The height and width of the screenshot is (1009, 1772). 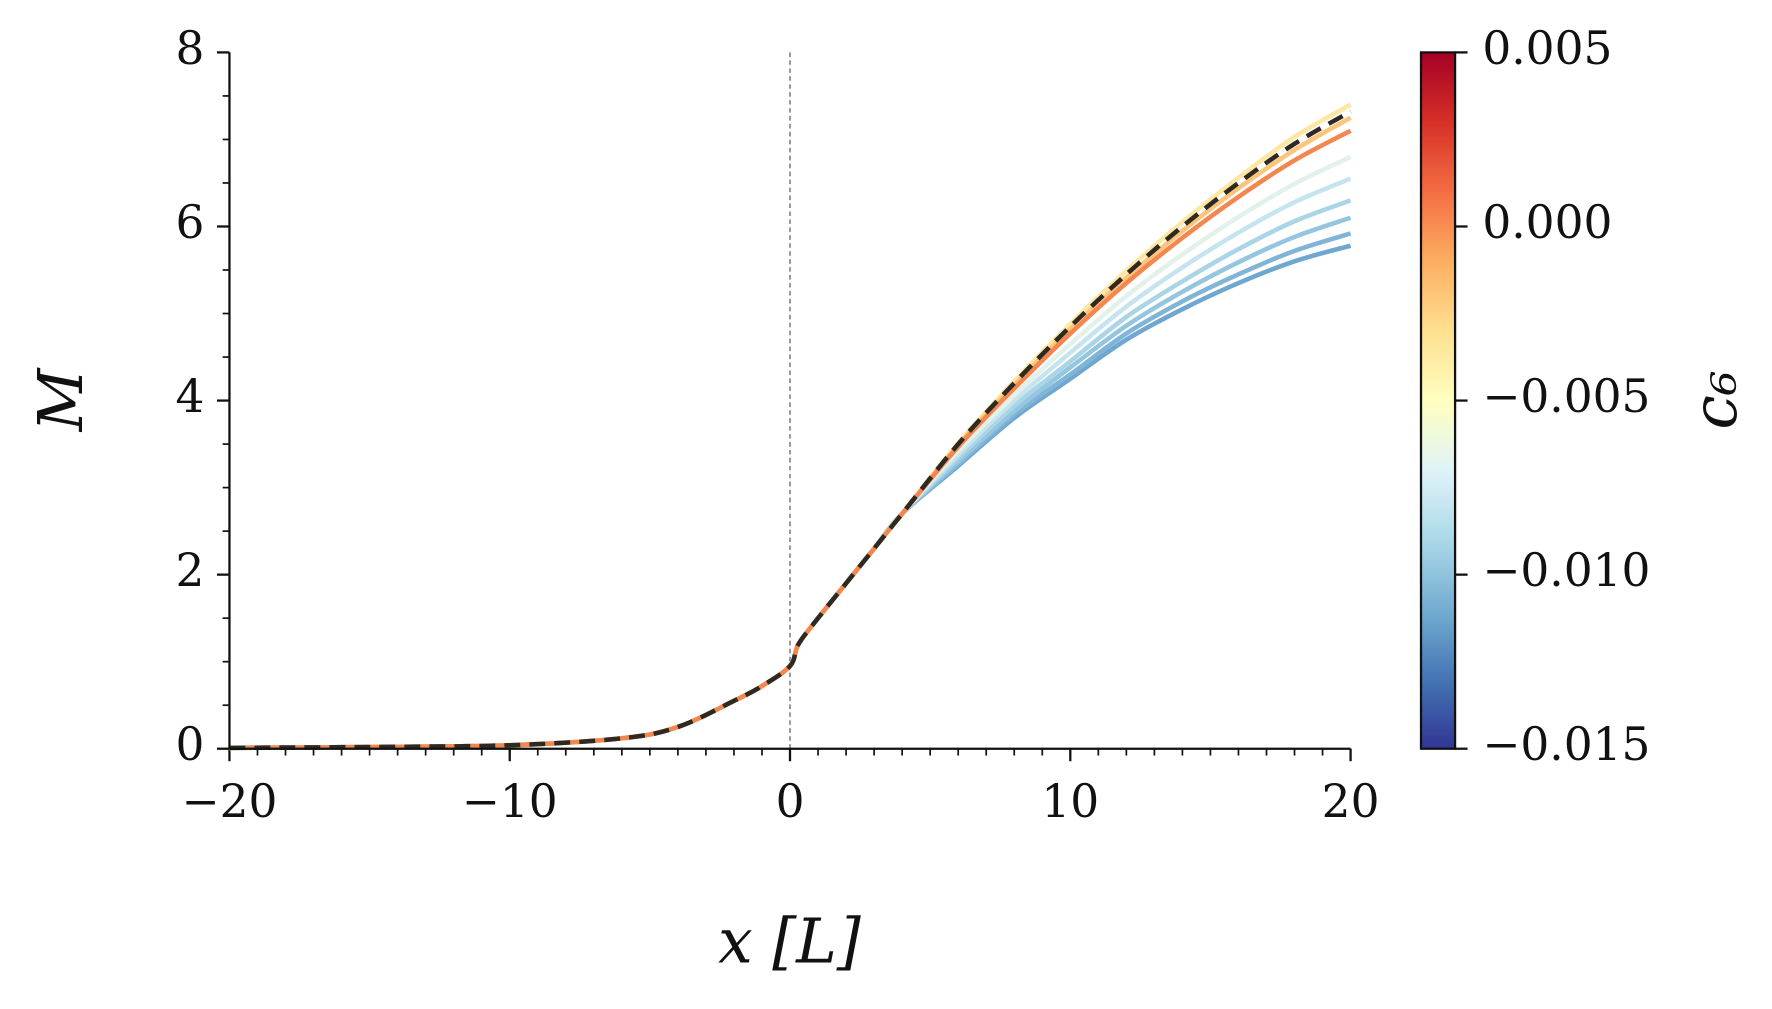 I want to click on y-tick-label: 2, so click(x=190, y=570).